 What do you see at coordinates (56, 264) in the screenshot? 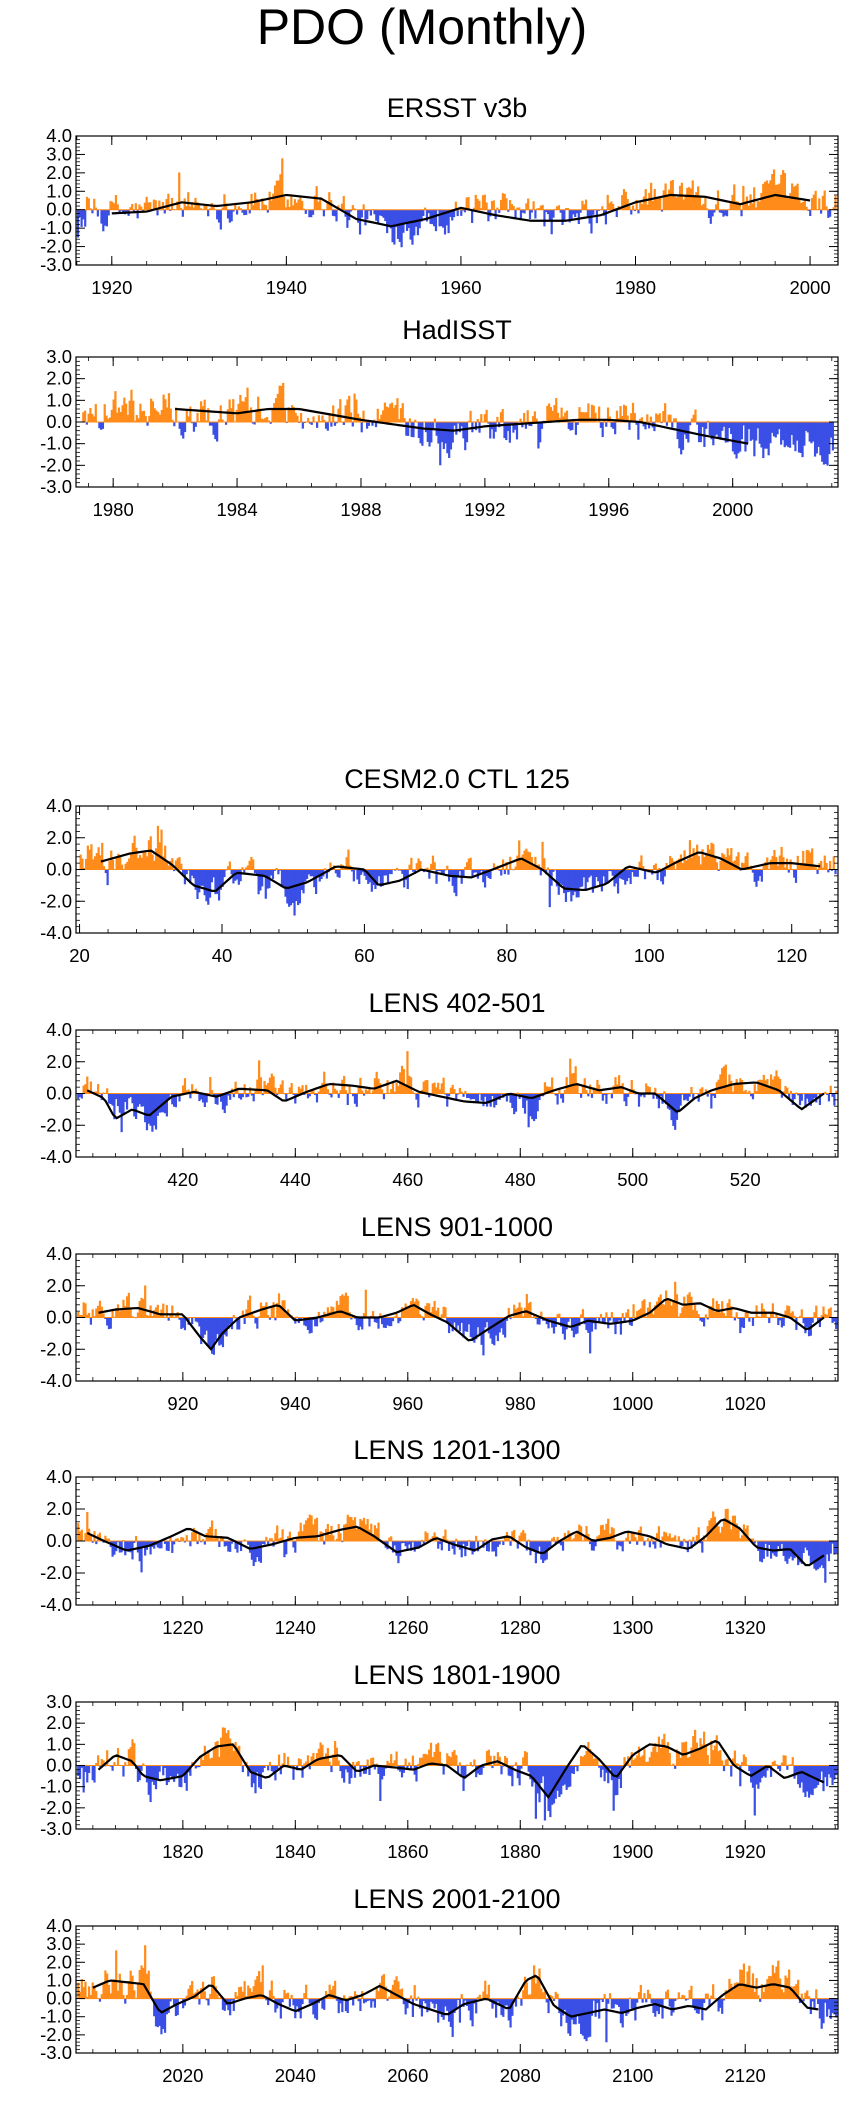
I see `y-tick-label: -3.0` at bounding box center [56, 264].